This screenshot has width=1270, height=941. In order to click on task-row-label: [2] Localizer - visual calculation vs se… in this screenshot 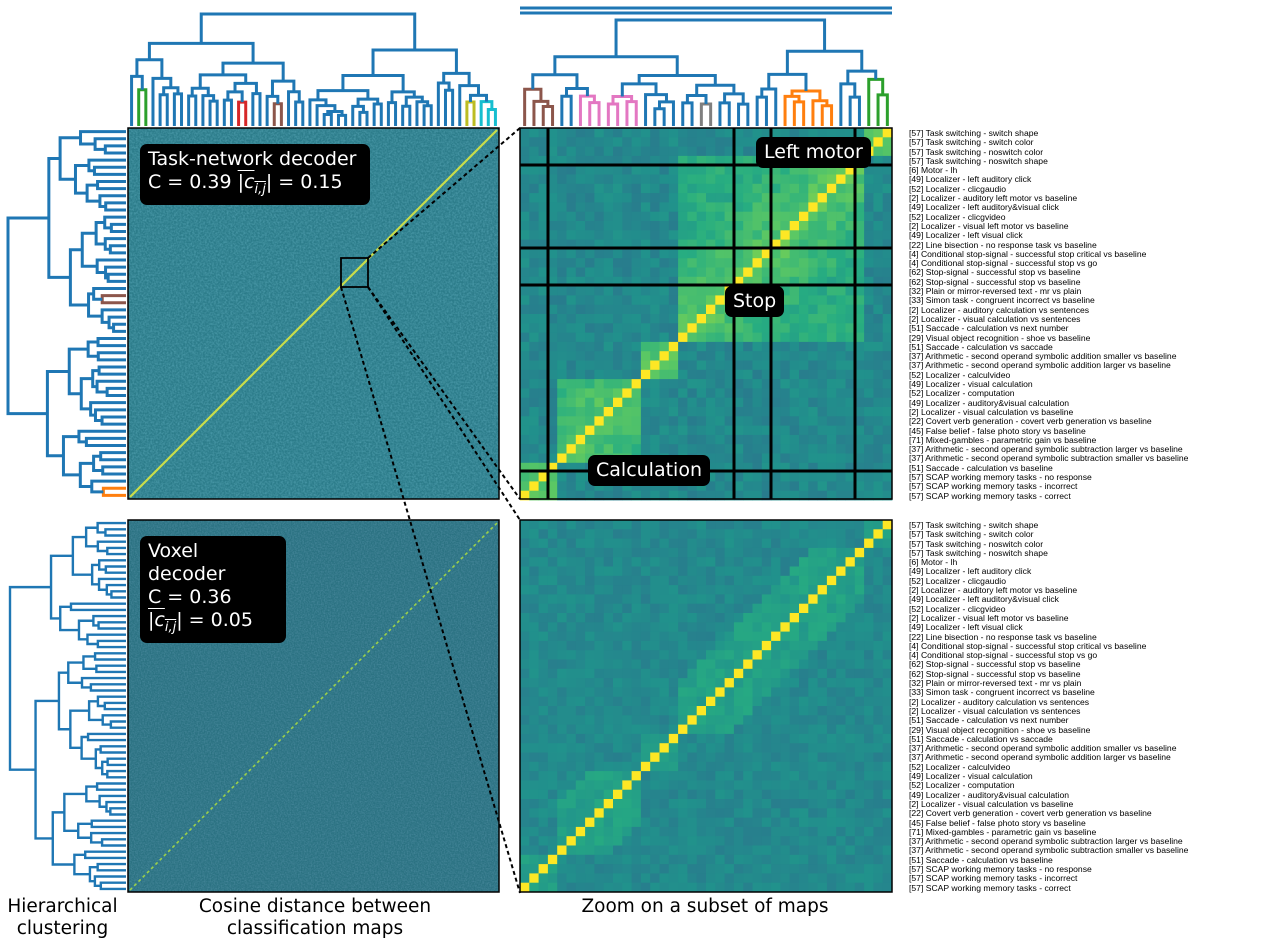, I will do `click(995, 318)`.